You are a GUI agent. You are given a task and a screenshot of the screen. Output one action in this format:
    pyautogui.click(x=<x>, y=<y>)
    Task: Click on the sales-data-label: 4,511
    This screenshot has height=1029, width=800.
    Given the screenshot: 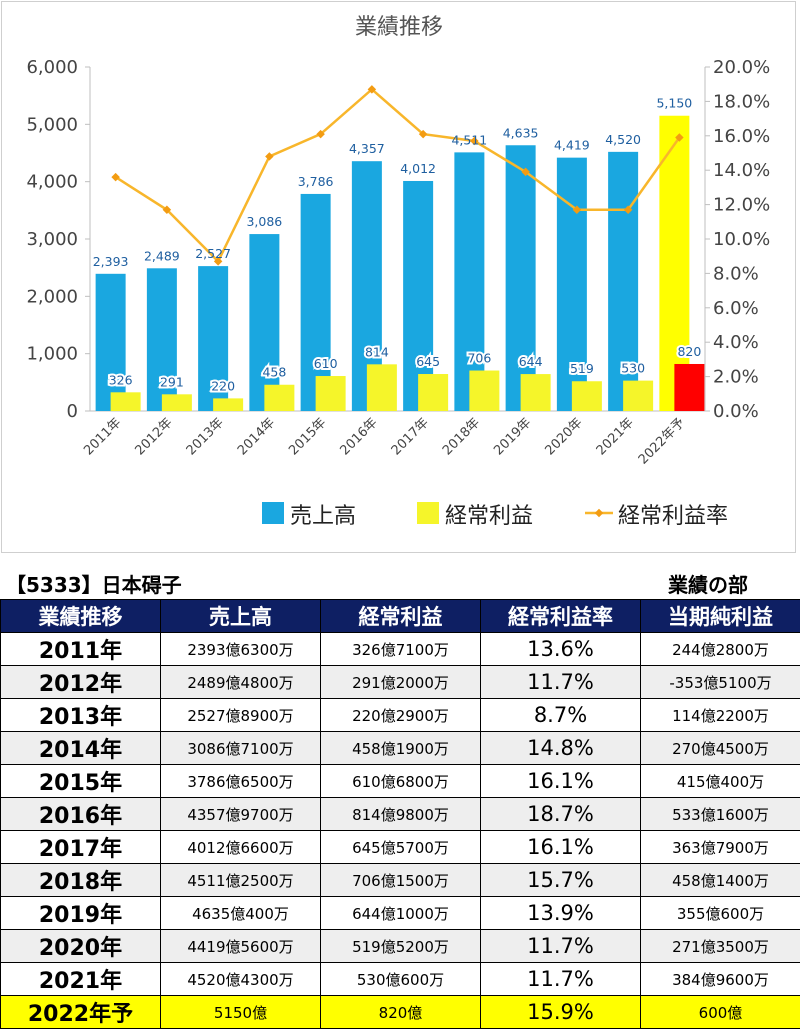 What is the action you would take?
    pyautogui.click(x=469, y=139)
    